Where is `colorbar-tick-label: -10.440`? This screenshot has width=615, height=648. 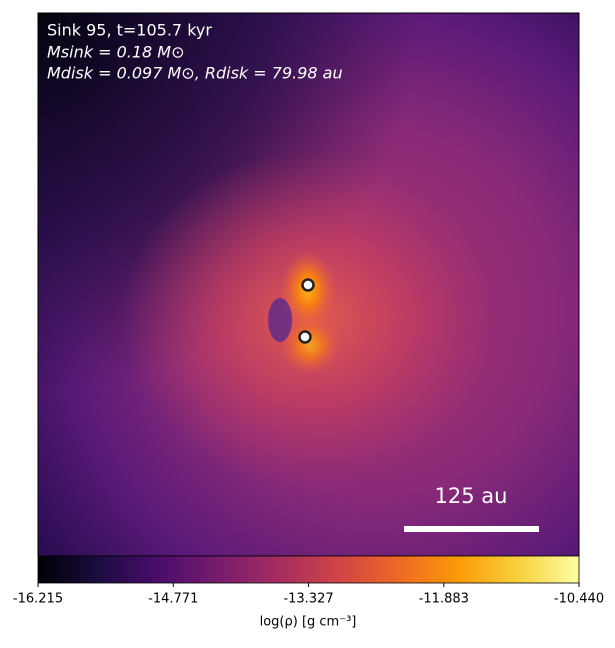
colorbar-tick-label: -10.440 is located at coordinates (579, 599).